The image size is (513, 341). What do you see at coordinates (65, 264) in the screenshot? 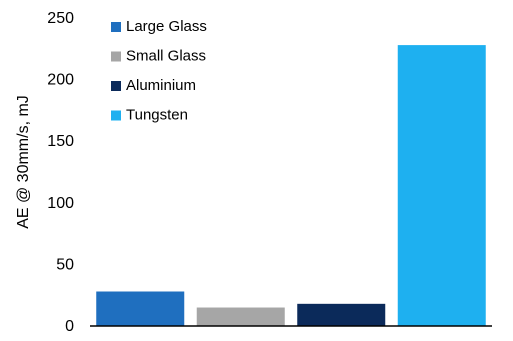
I see `y-tick-label: 50` at bounding box center [65, 264].